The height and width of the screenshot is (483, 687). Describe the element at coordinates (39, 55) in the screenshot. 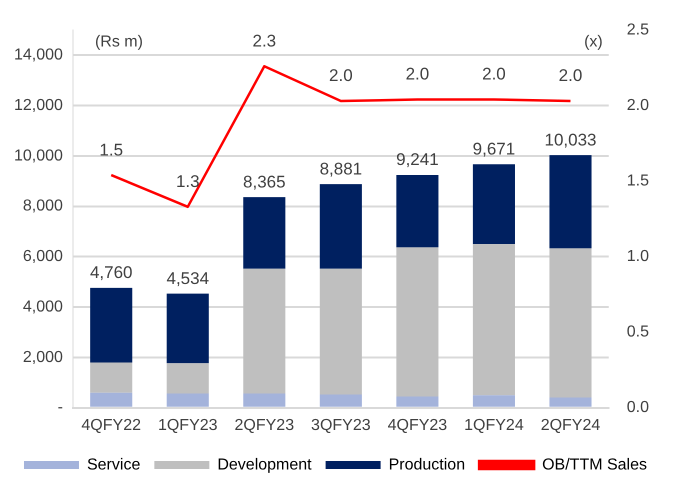

I see `y-tick-label: 14,000` at that location.